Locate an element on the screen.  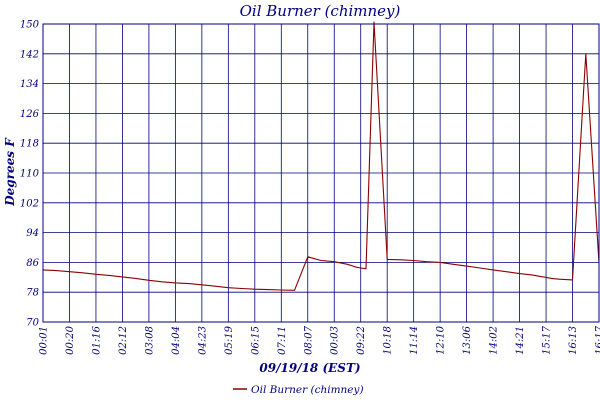
x-tick-label: 14:02 is located at coordinates (494, 340).